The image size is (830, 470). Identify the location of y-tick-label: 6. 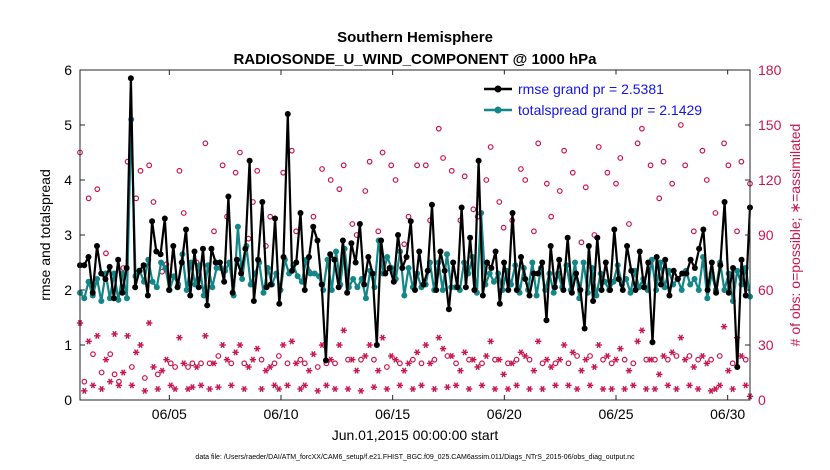
(68, 70).